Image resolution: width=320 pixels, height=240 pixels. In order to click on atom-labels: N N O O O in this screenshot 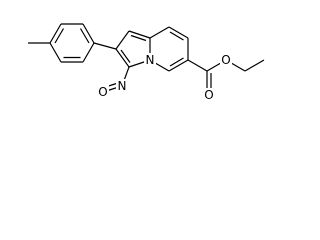, I will do `click(164, 77)`.